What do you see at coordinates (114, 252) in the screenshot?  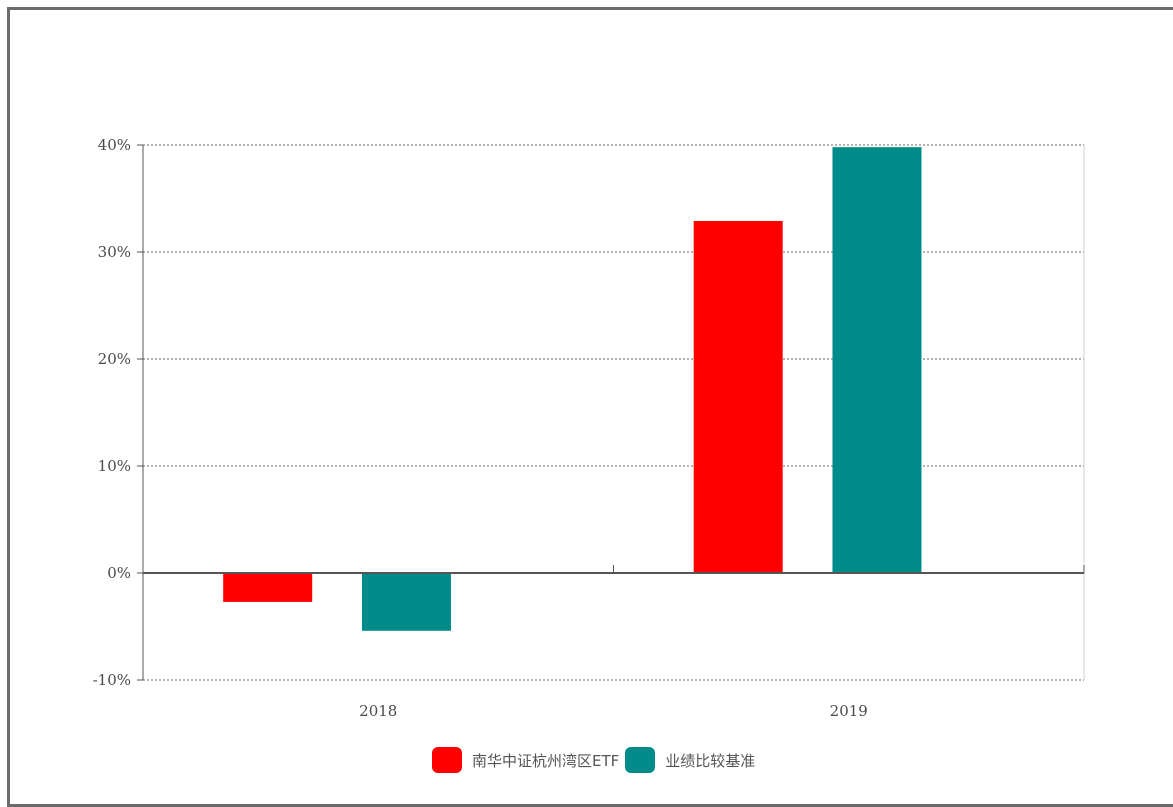 I see `y-tick-label: 30%` at bounding box center [114, 252].